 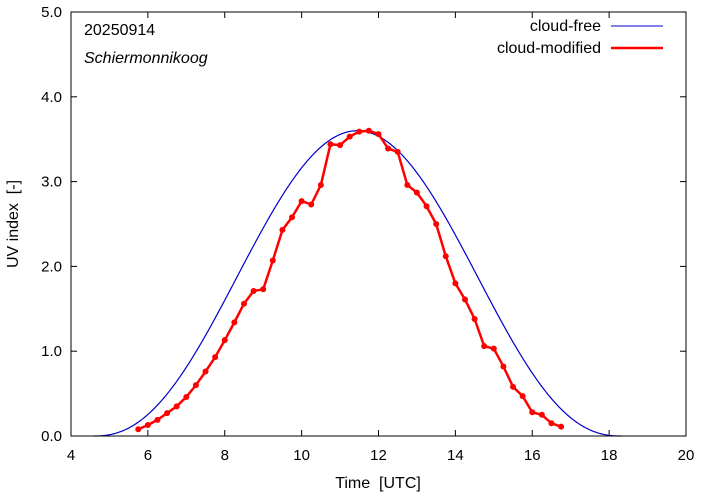 I want to click on y-axis-title: UV index [-], so click(x=13, y=224).